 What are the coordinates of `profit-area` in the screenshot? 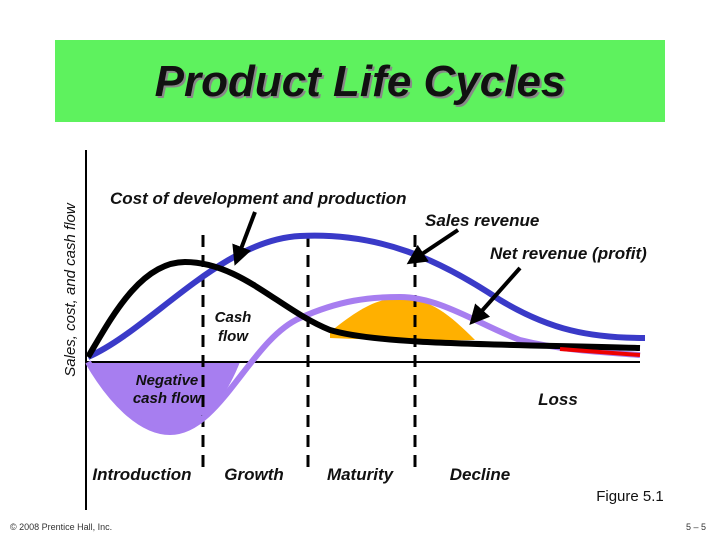 It's located at (402, 319).